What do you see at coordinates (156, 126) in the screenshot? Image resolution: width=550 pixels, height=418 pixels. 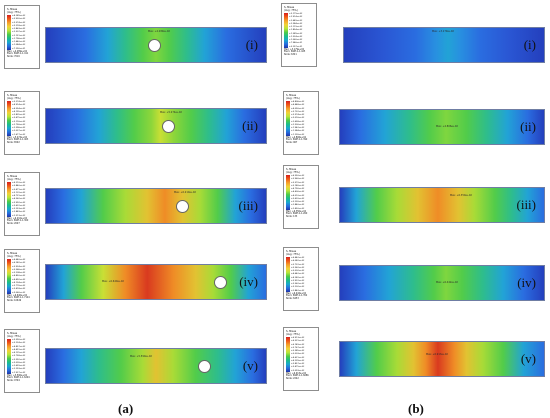 I see `contour-strip-a-ii: Max: +5.274e+02 (ii)` at bounding box center [156, 126].